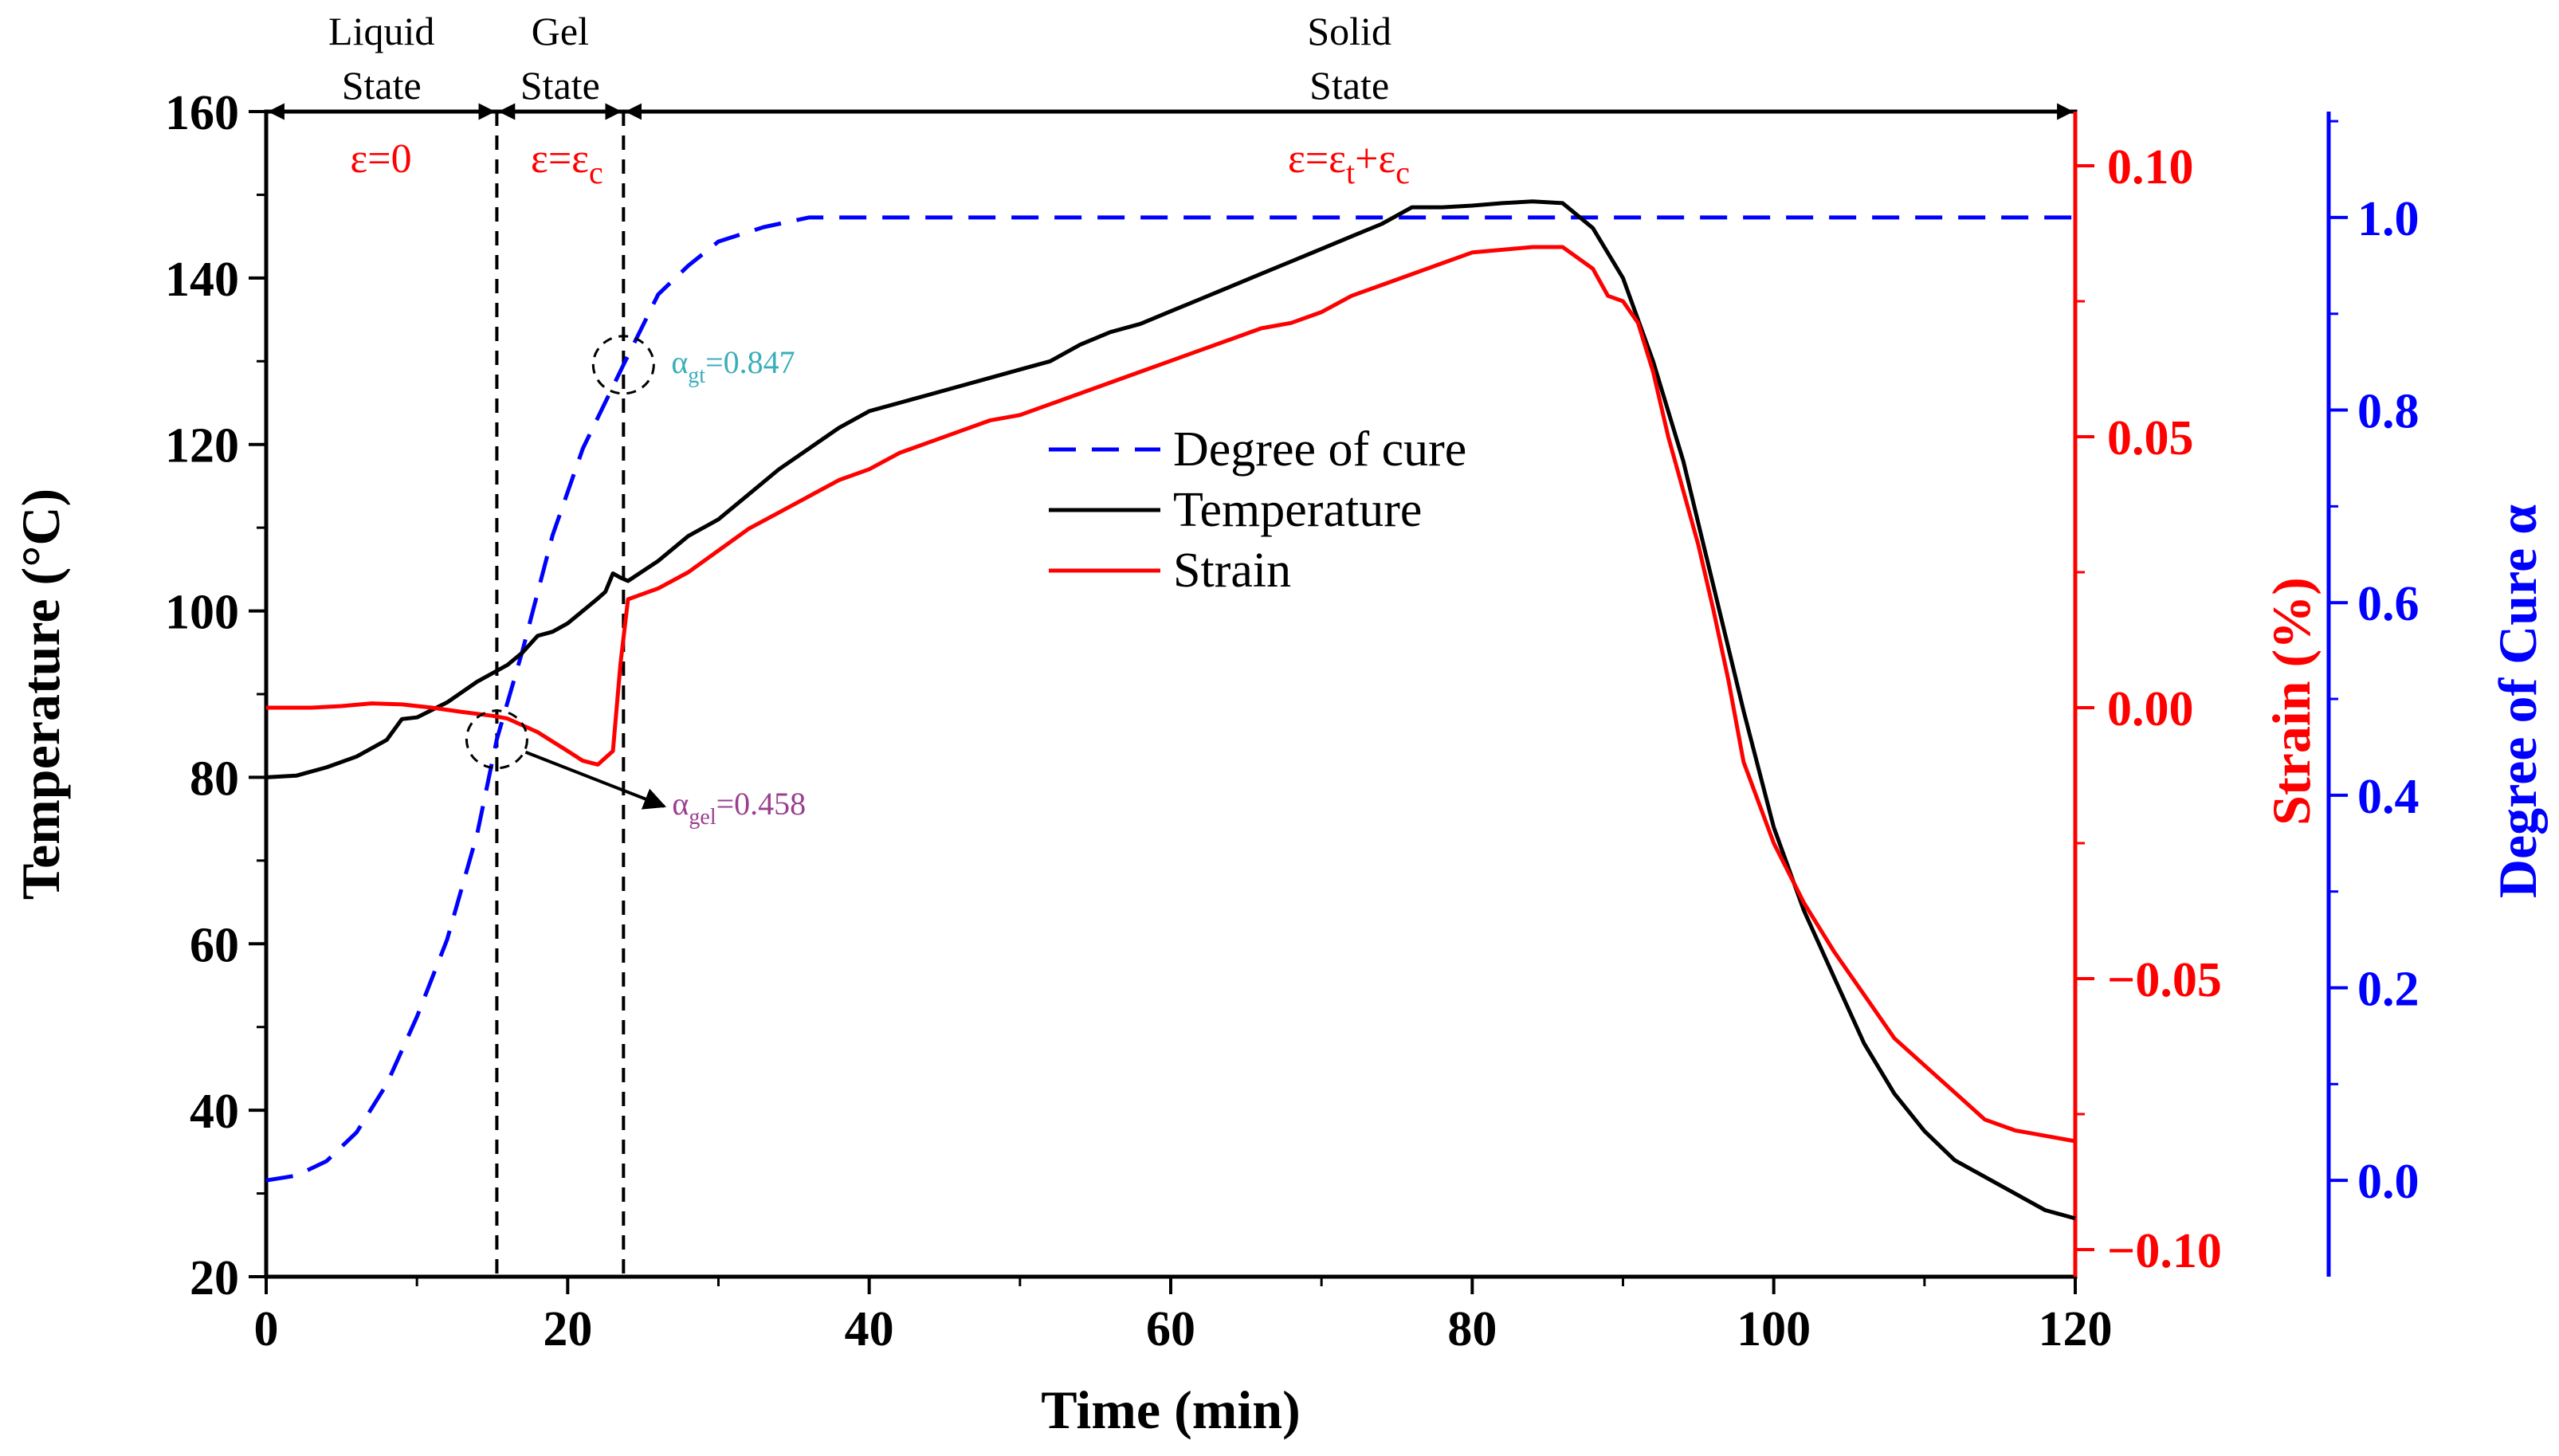  Describe the element at coordinates (1774, 1329) in the screenshot. I see `x-tick-label: 100` at that location.